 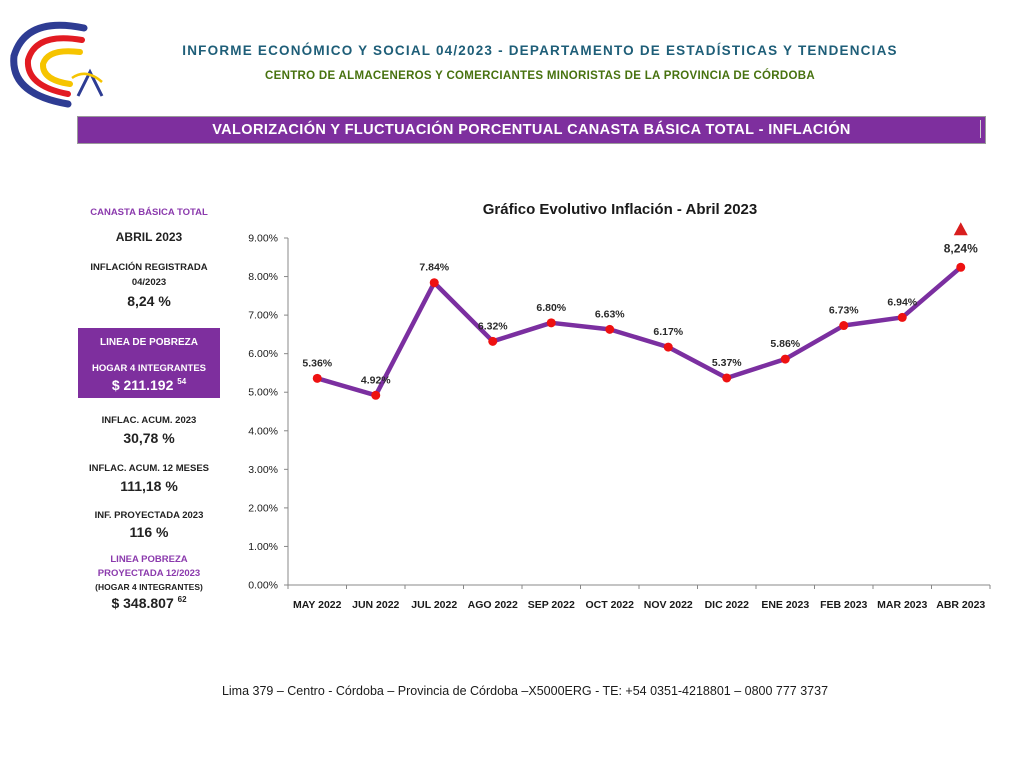 What do you see at coordinates (668, 332) in the screenshot?
I see `data-label: 6.17%` at bounding box center [668, 332].